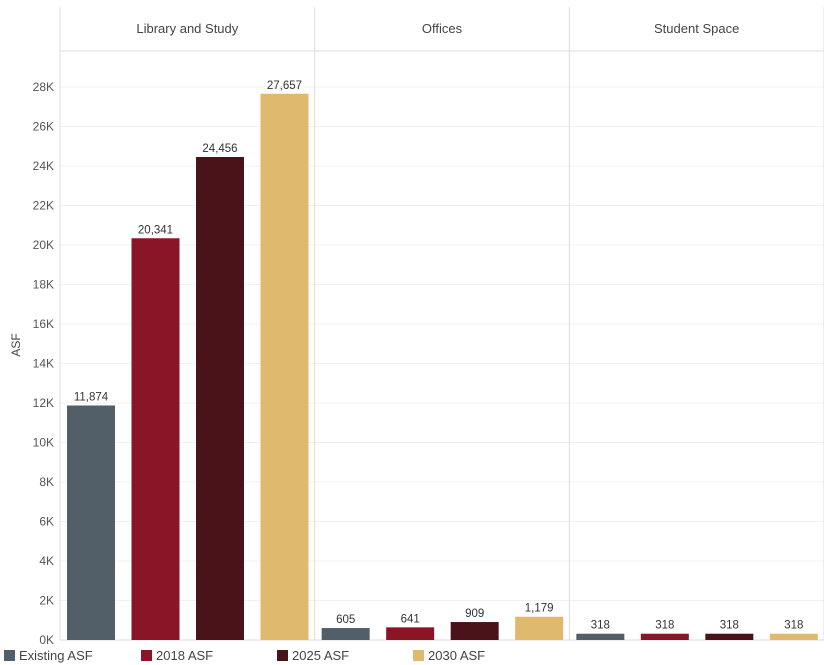  I want to click on y-tick-label: 14K, so click(43, 364).